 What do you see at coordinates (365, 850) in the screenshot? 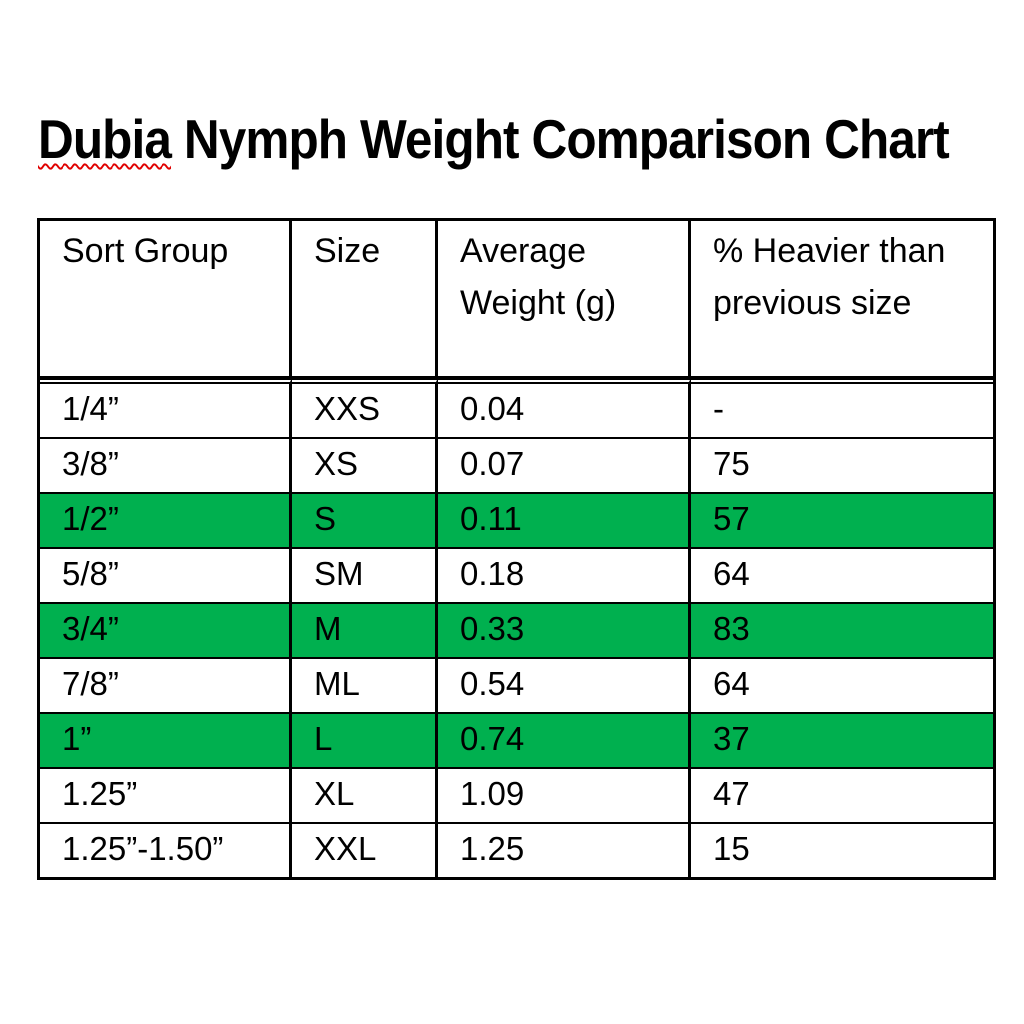
I see `cell-size: XXL` at bounding box center [365, 850].